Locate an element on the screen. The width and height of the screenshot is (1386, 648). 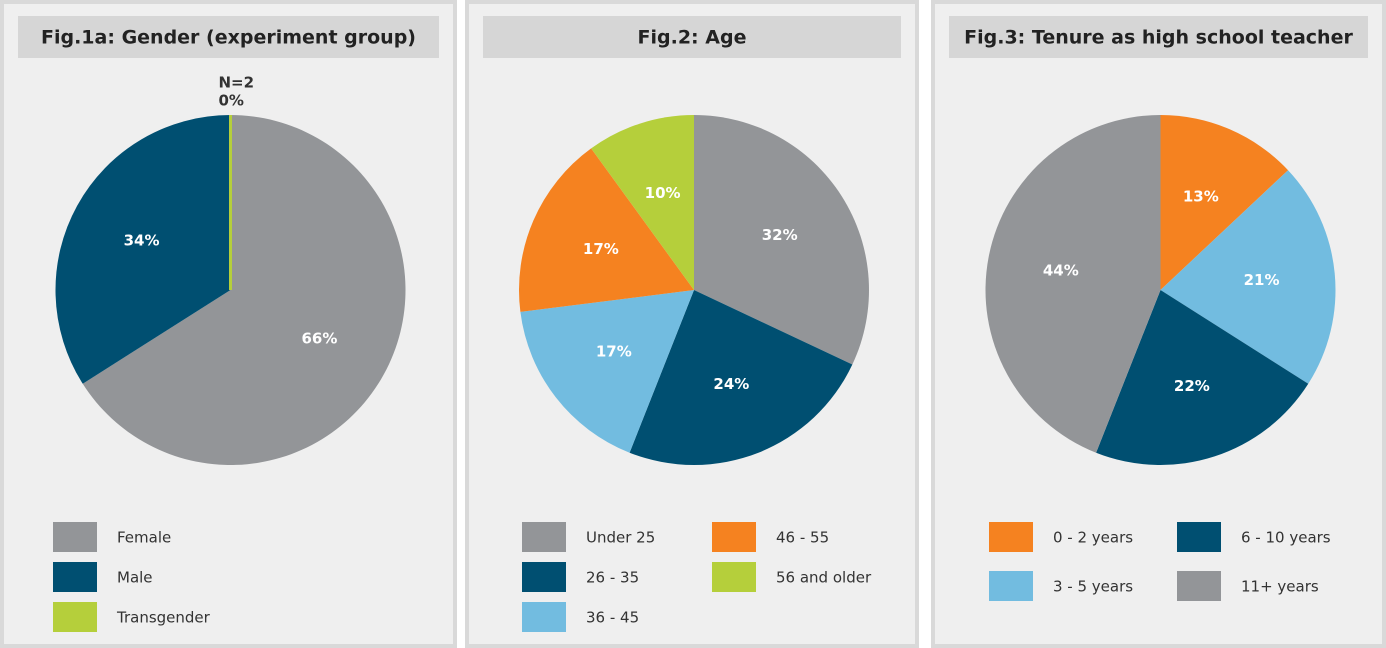
legend-label: 11+ years is located at coordinates (1280, 587).